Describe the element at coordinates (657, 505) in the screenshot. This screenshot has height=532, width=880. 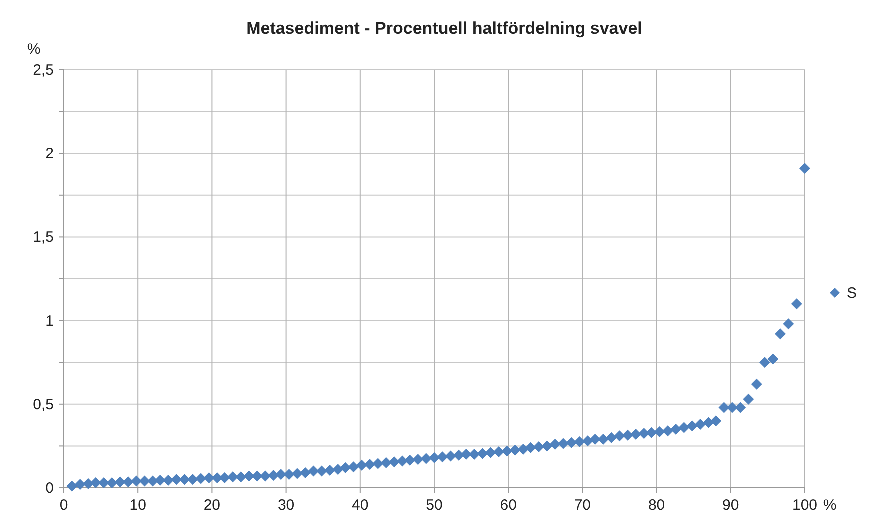
I see `x-tick-label: 80` at that location.